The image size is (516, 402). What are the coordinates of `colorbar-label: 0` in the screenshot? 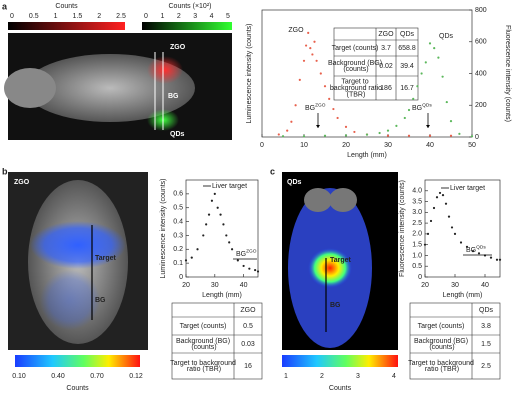 It's located at (146, 16).